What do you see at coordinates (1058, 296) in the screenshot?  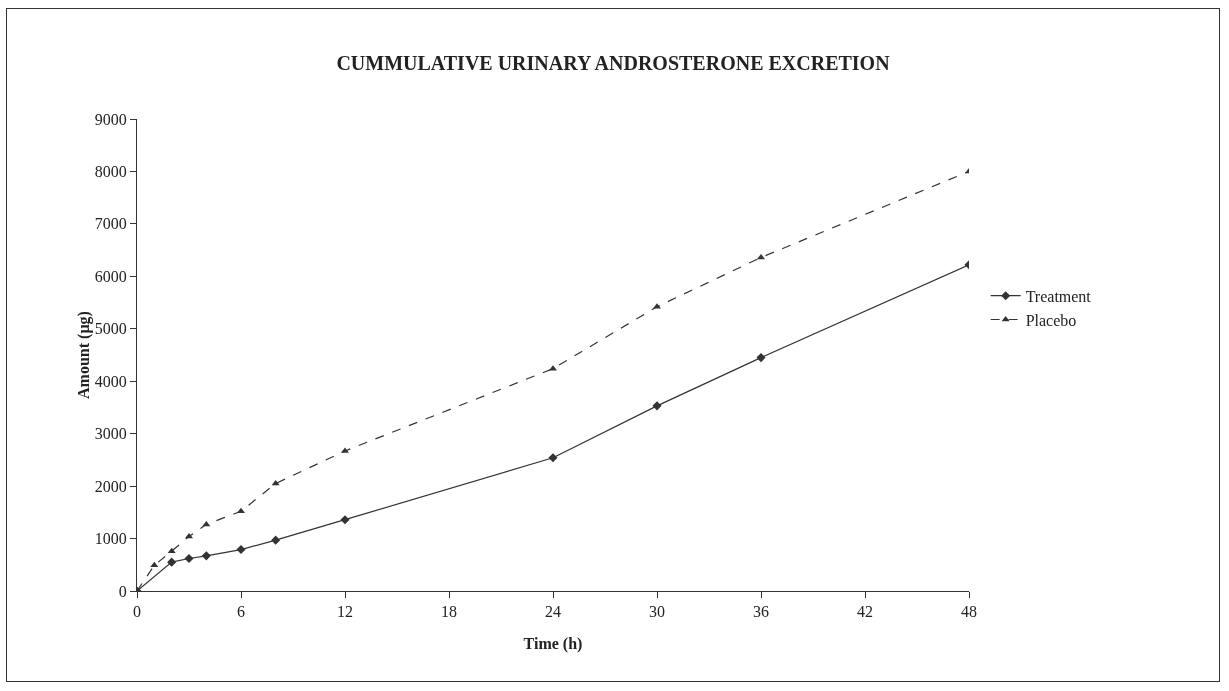 I see `legend-label: Treatment` at bounding box center [1058, 296].